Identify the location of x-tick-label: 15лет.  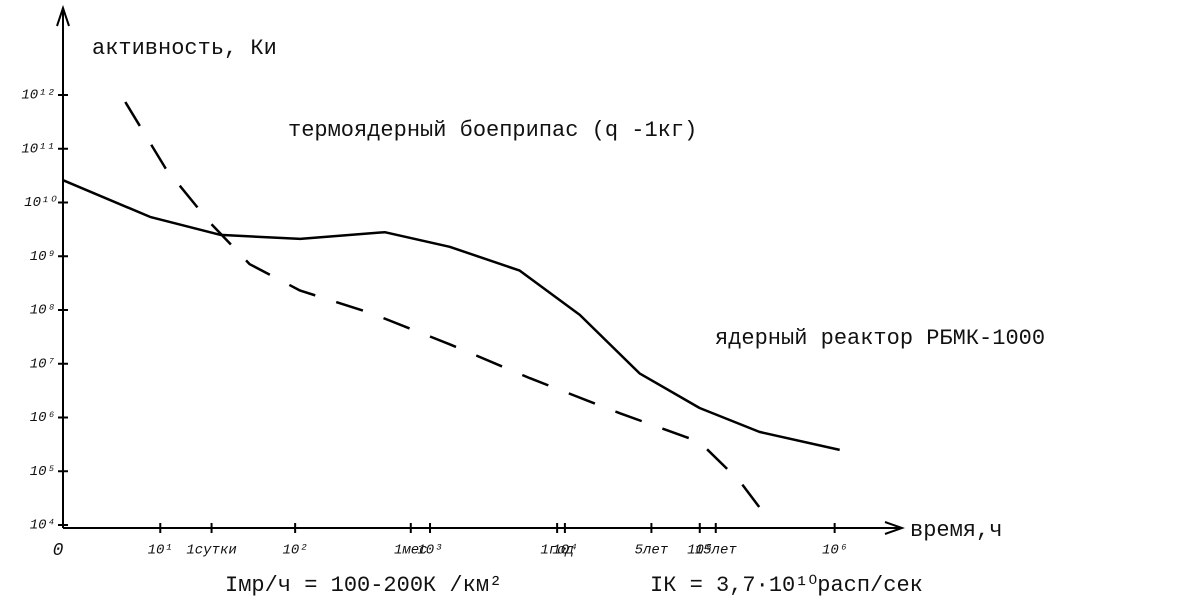
(716, 551).